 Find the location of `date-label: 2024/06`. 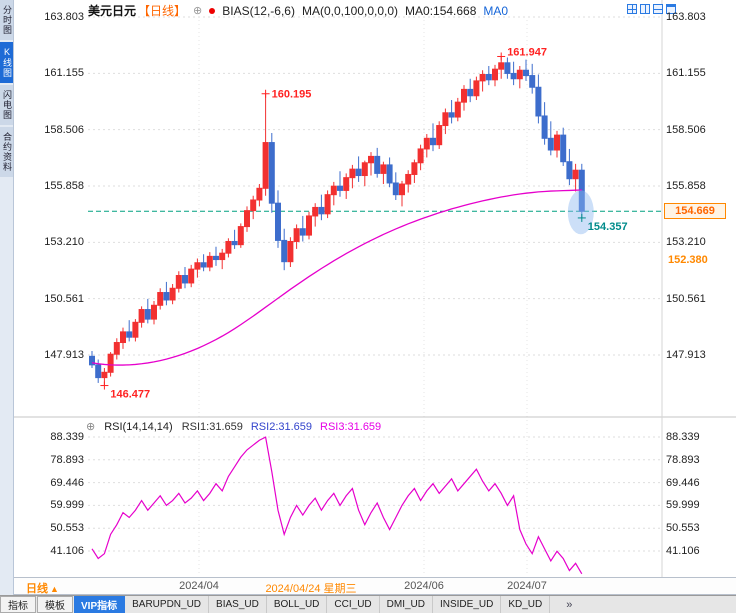

date-label: 2024/06 is located at coordinates (424, 586).